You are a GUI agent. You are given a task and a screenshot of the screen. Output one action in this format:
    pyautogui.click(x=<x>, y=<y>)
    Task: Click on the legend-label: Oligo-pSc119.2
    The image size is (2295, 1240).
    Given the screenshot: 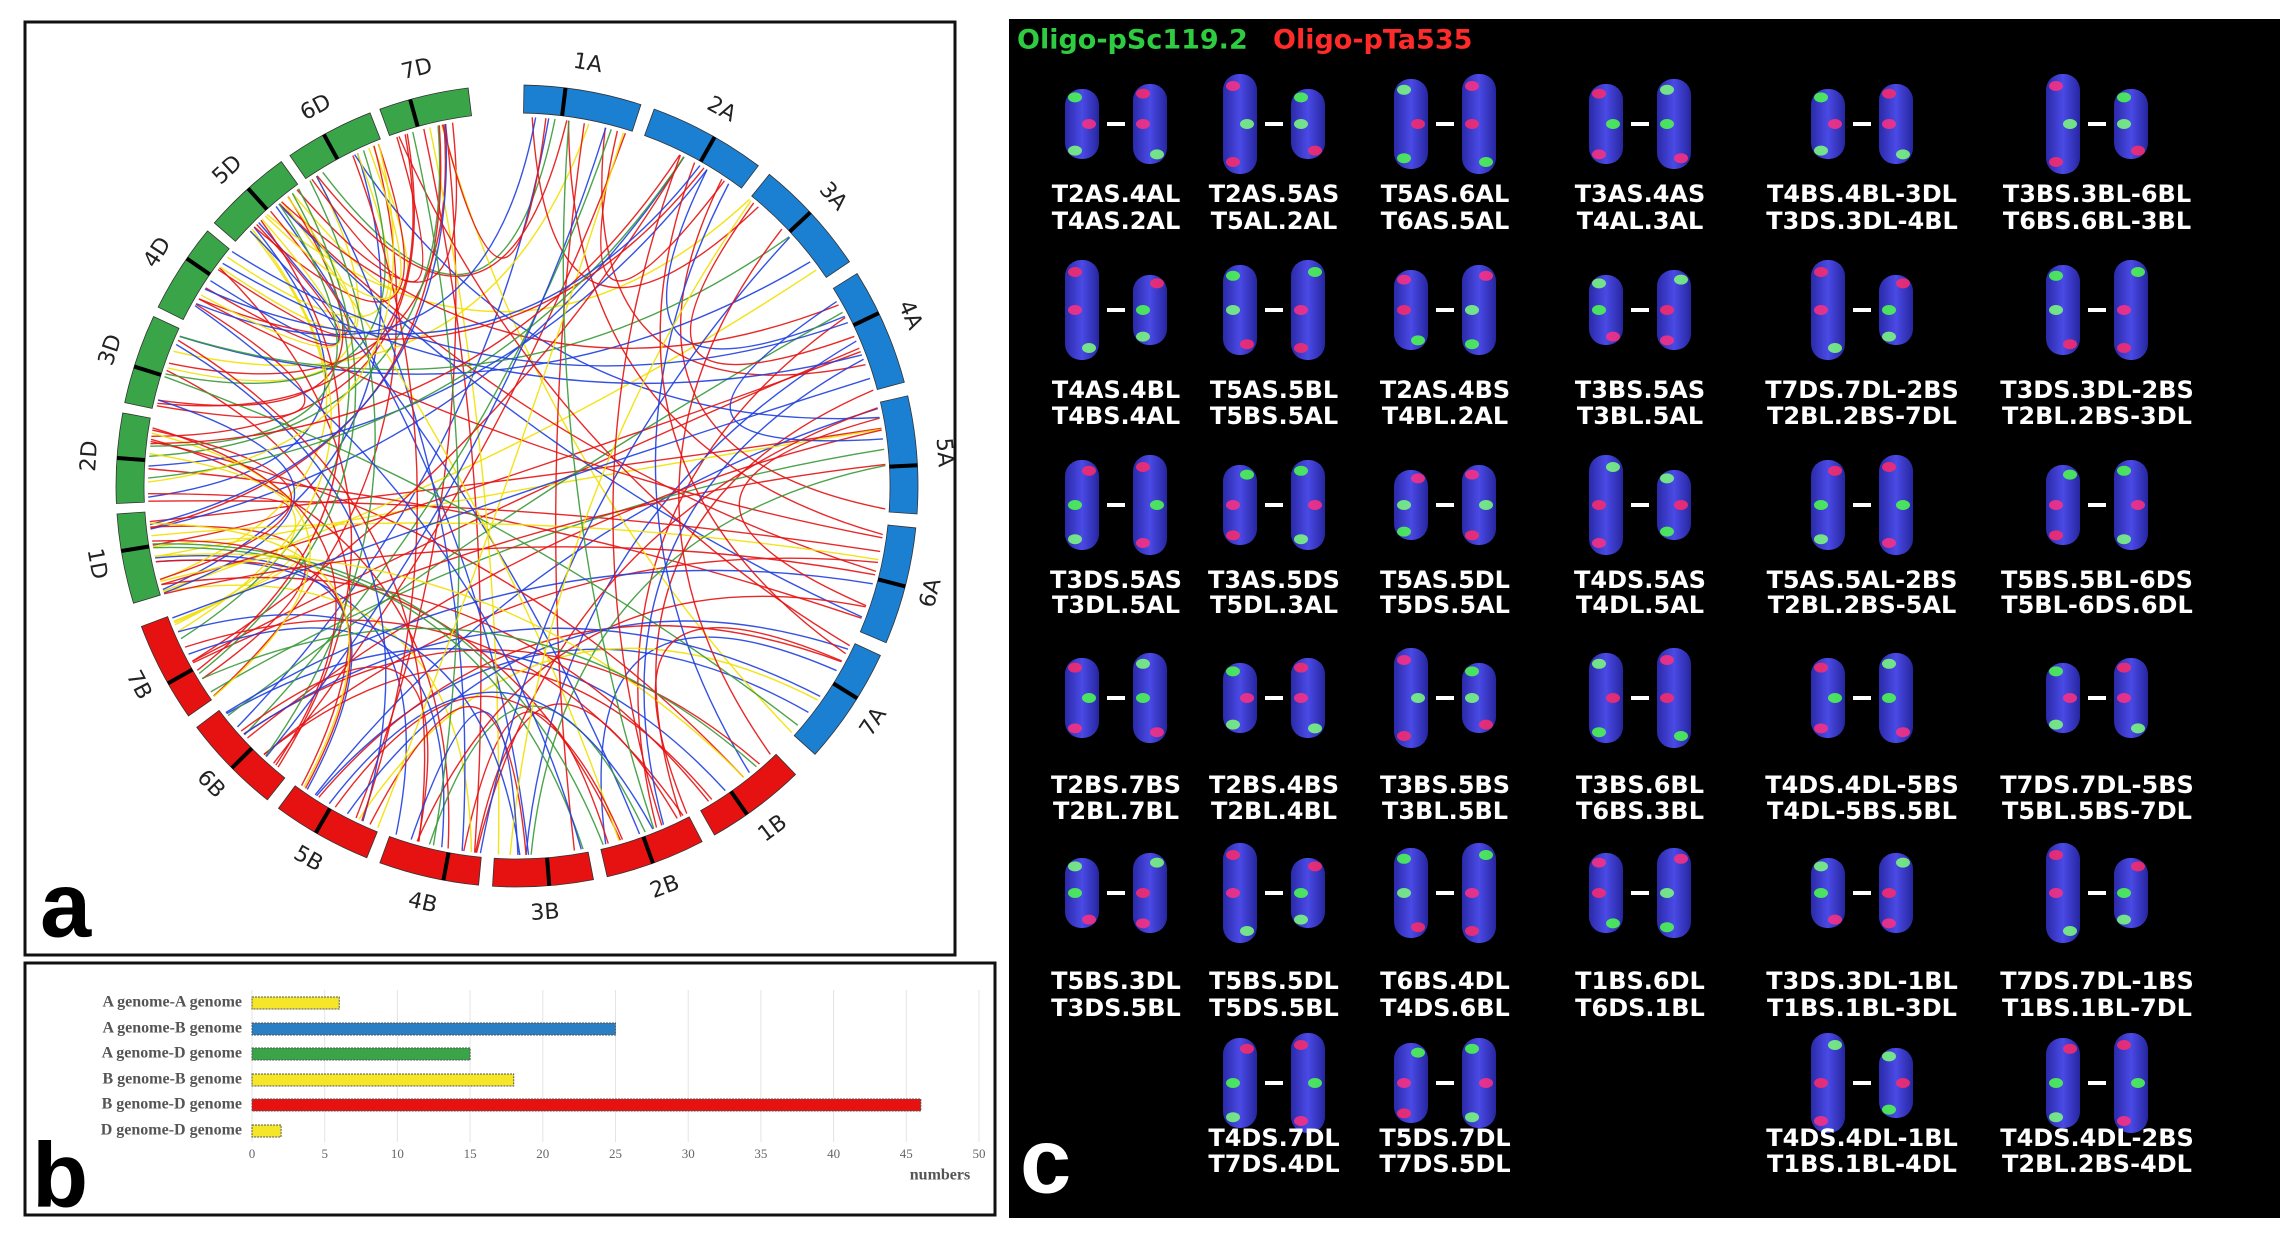 What is the action you would take?
    pyautogui.click(x=1132, y=40)
    